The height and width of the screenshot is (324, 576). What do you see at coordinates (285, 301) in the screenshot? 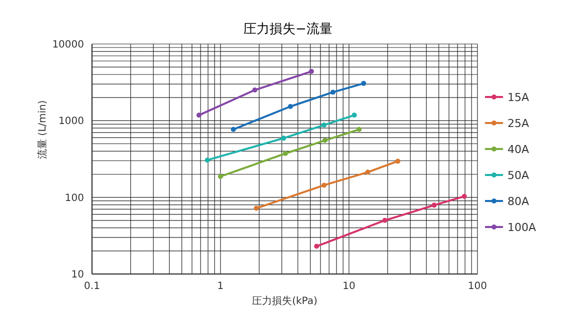
I see `x-axis-title: 圧力損失(kPa)` at bounding box center [285, 301].